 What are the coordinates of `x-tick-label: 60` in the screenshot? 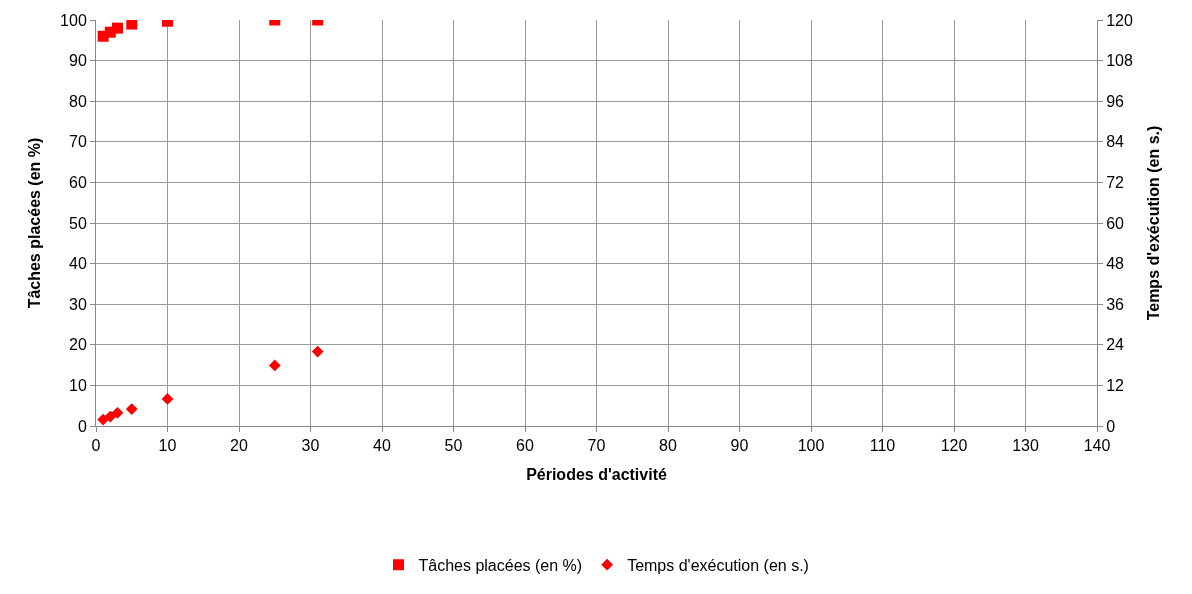 It's located at (525, 446).